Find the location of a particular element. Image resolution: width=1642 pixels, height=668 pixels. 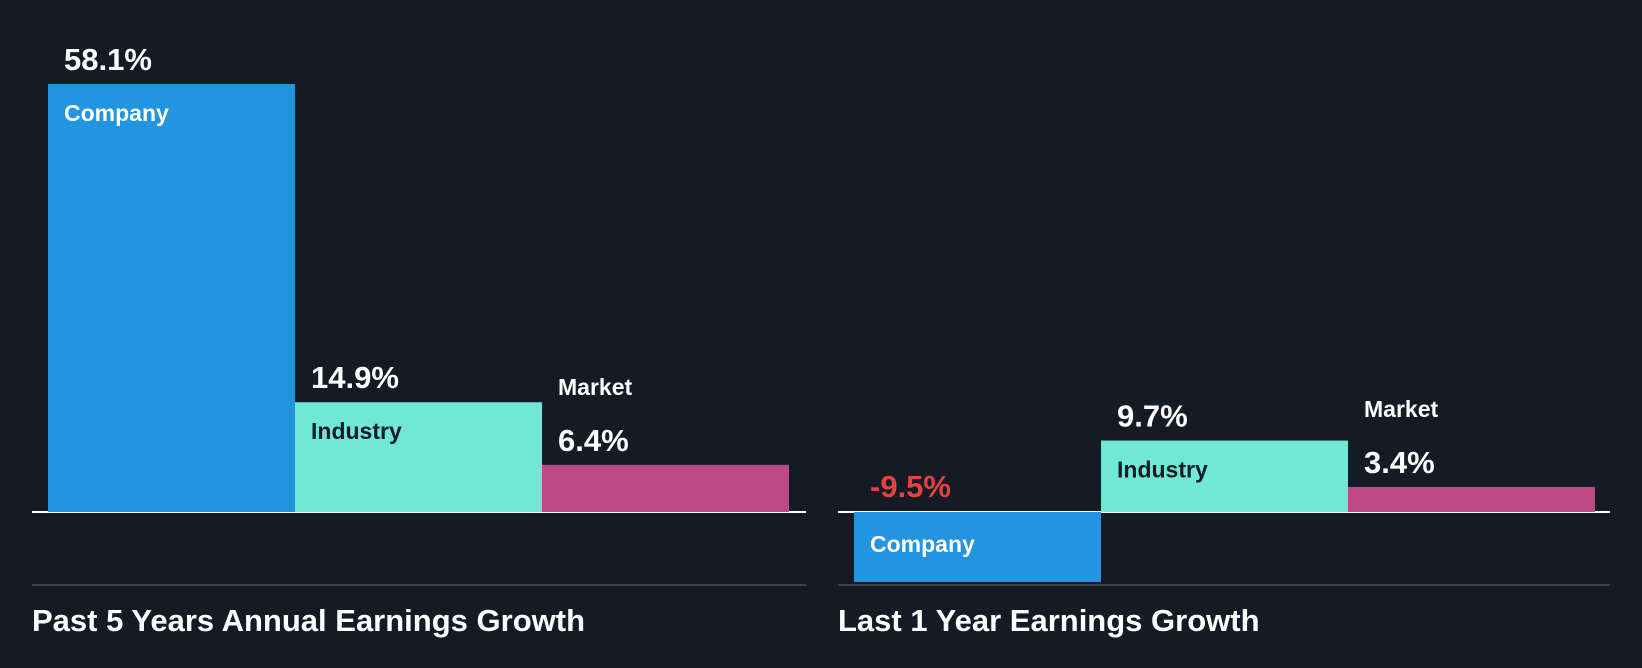

value-label-company: -9.5% is located at coordinates (910, 486).